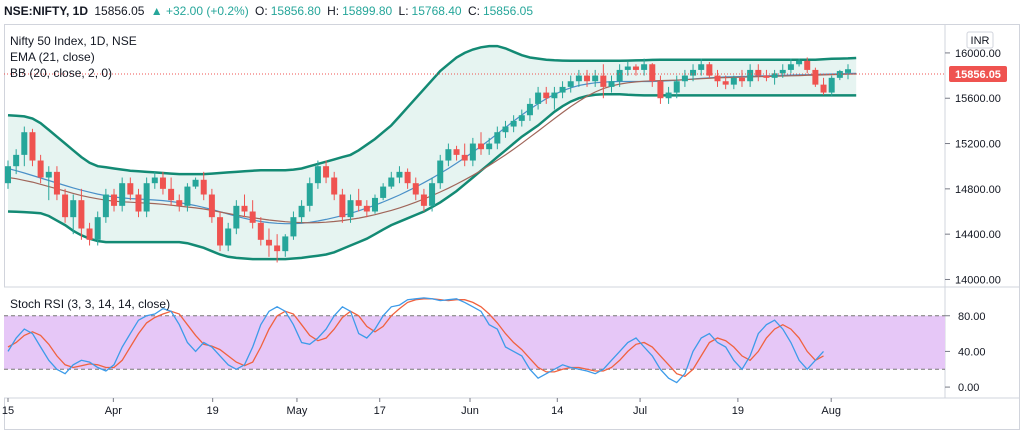  What do you see at coordinates (52, 57) in the screenshot?
I see `legend-ema: EMA (21, close)` at bounding box center [52, 57].